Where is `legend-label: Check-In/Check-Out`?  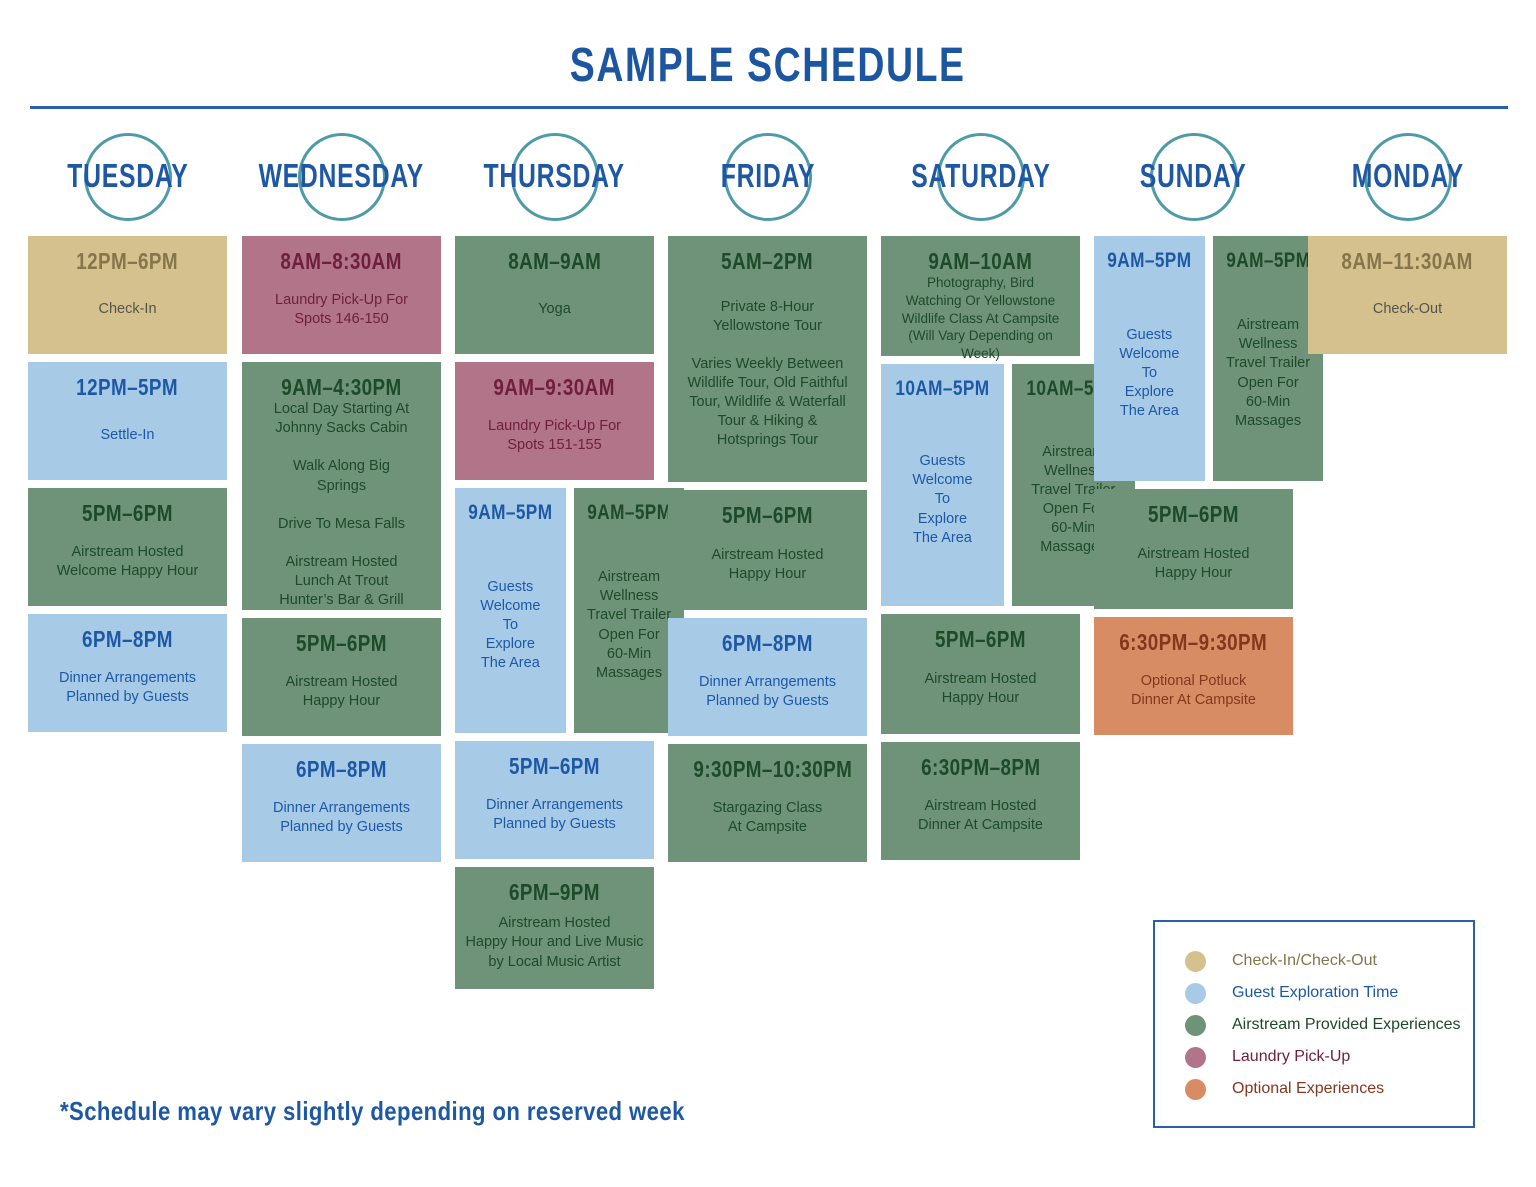
legend-label: Check-In/Check-Out is located at coordinates (1304, 960).